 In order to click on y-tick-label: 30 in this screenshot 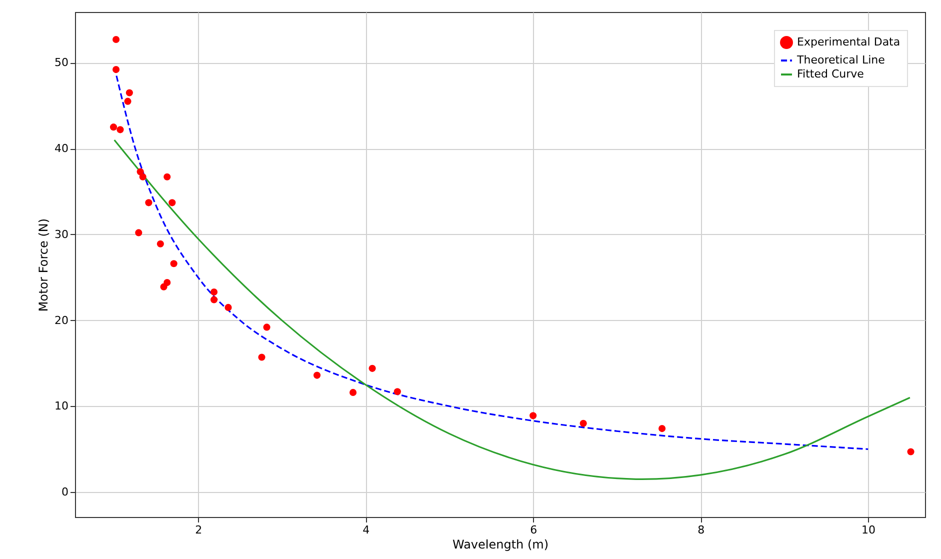, I will do `click(61, 234)`.